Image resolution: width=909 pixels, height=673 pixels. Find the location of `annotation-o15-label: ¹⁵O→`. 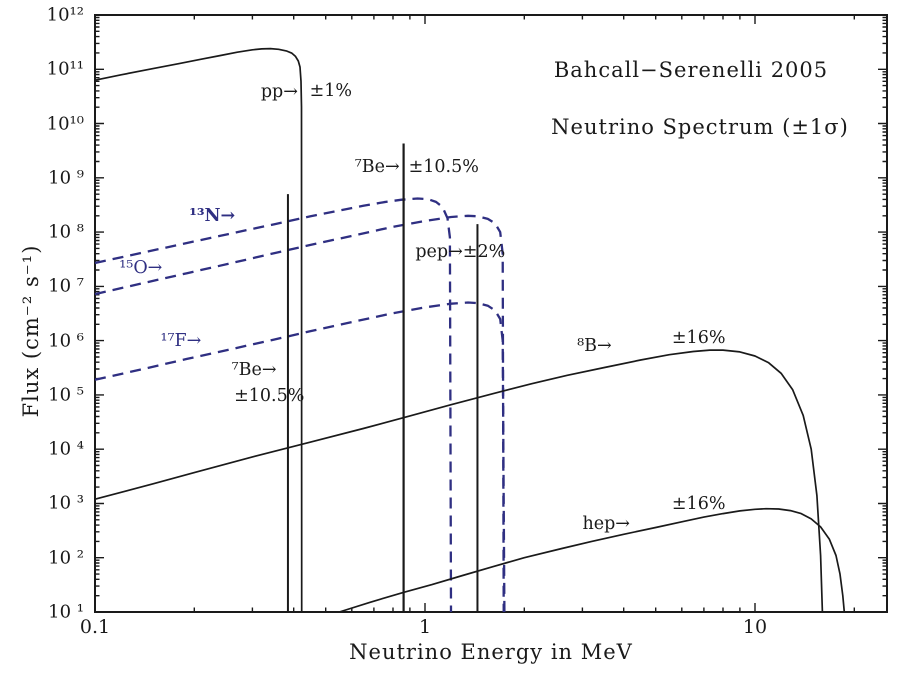

annotation-o15-label: ¹⁵O→ is located at coordinates (141, 267).